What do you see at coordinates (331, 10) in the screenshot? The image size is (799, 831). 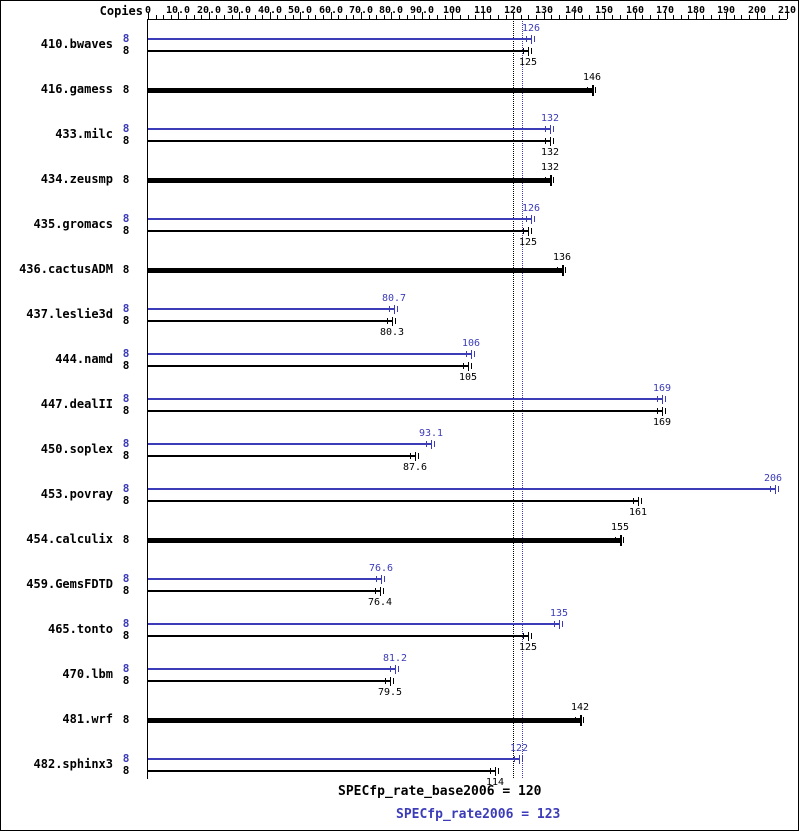 I see `axis-tick-label: 60.0` at bounding box center [331, 10].